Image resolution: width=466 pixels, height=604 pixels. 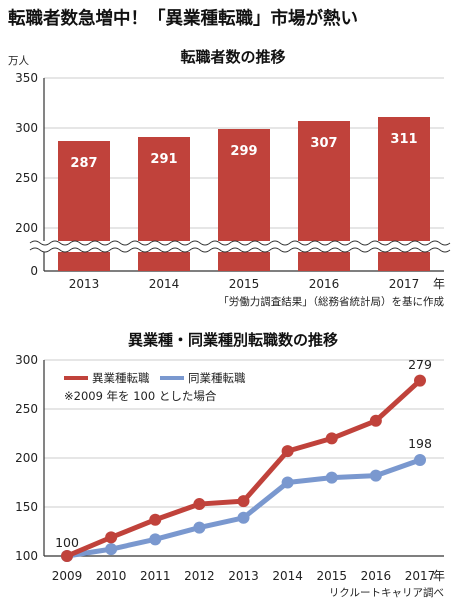 I want to click on axis-break-band, so click(x=240, y=246).